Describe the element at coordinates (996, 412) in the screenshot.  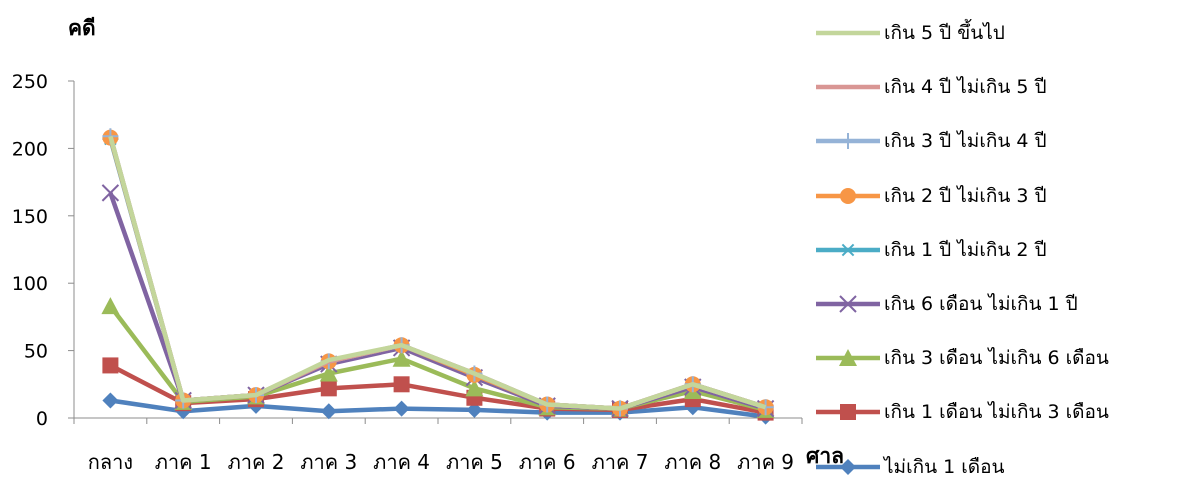
I see `legend-label: เกิน 1 เดือน ไม่เกิน 3 เดือน` at that location.